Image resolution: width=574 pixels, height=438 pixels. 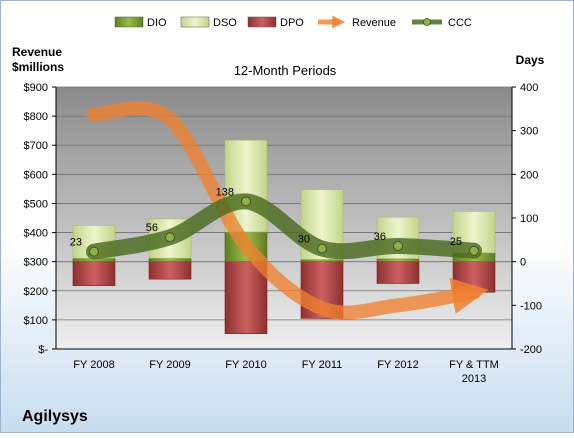 I want to click on ccc-data-label: 23, so click(x=76, y=243).